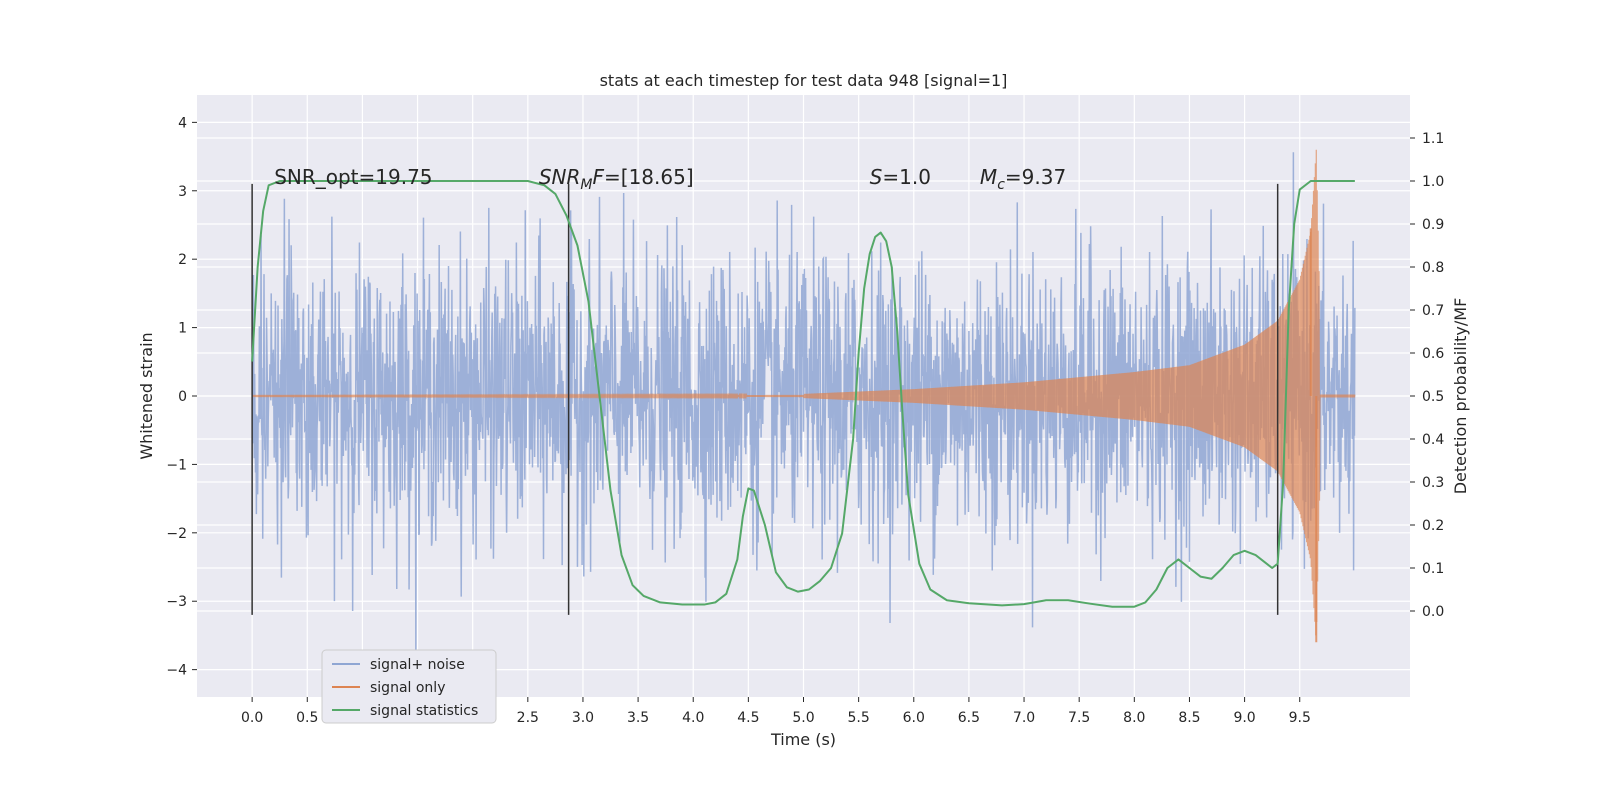 Image resolution: width=1600 pixels, height=800 pixels. I want to click on y2-axis-label: Detection probability/MF, so click(1460, 396).